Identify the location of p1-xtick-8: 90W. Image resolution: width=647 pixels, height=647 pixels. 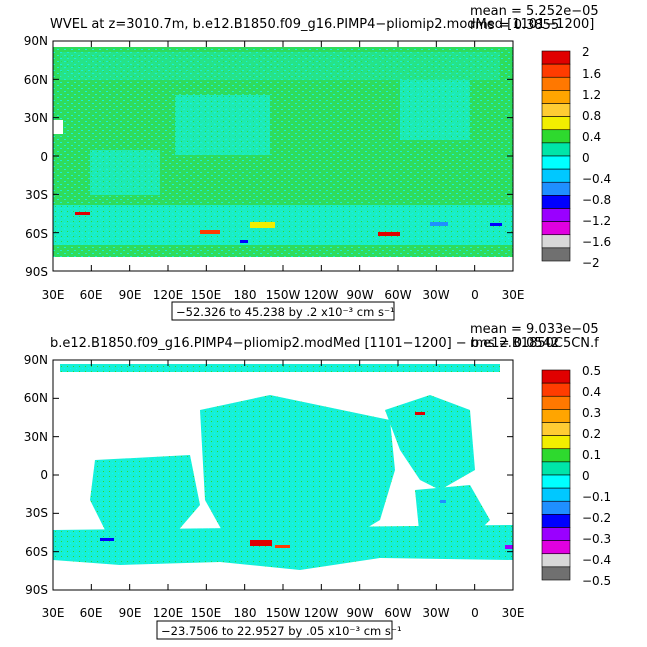
(359, 295).